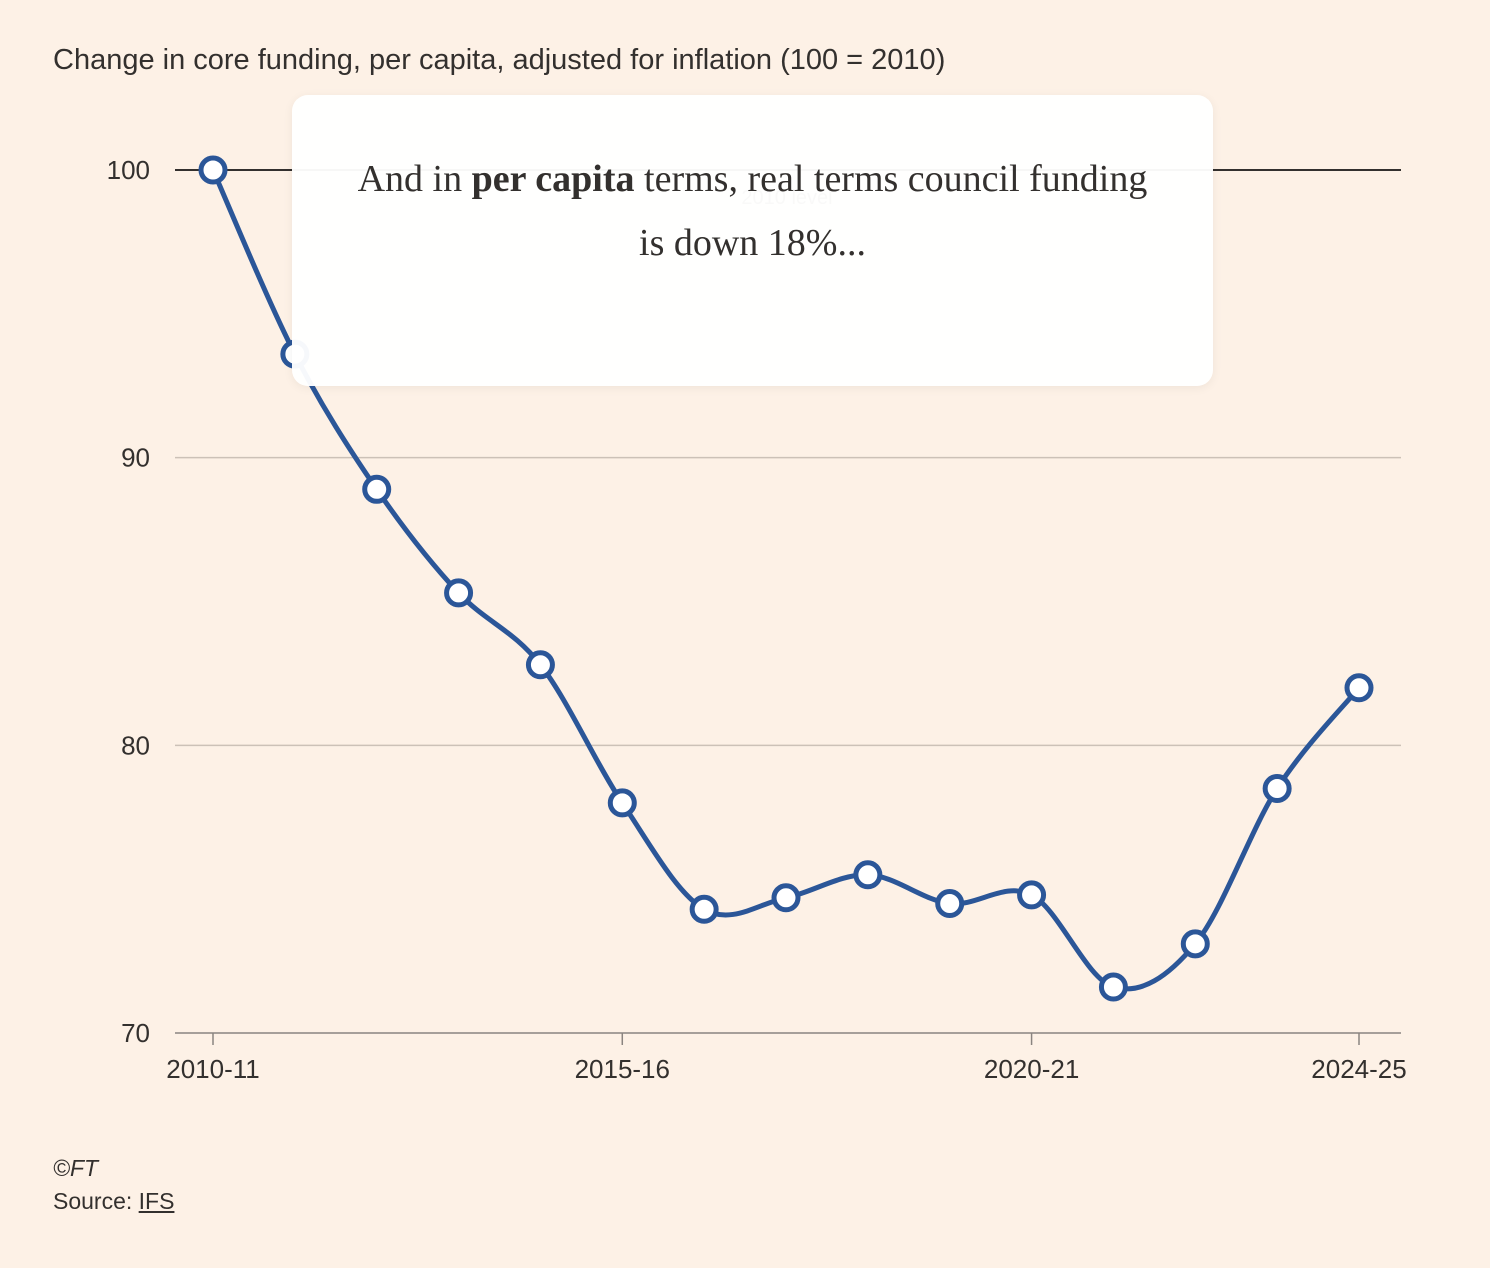 The width and height of the screenshot is (1490, 1268). I want to click on y-tick-label: 90, so click(135, 458).